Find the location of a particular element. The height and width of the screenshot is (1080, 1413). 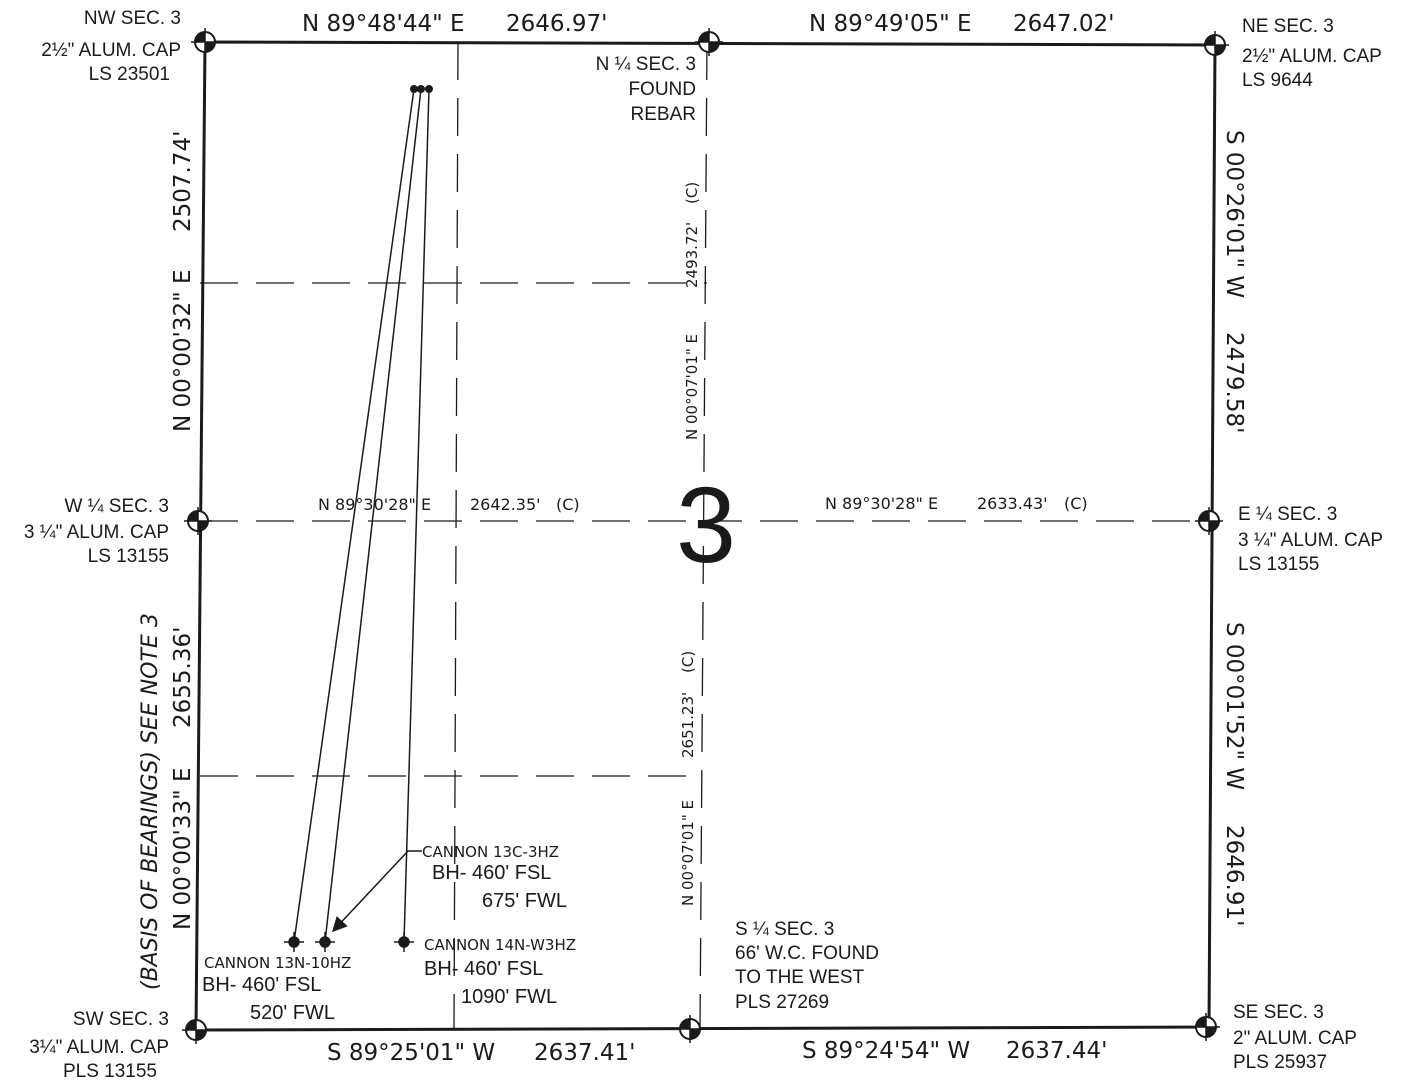

svg-text: S ¼ SEC. 3 is located at coordinates (784, 929).